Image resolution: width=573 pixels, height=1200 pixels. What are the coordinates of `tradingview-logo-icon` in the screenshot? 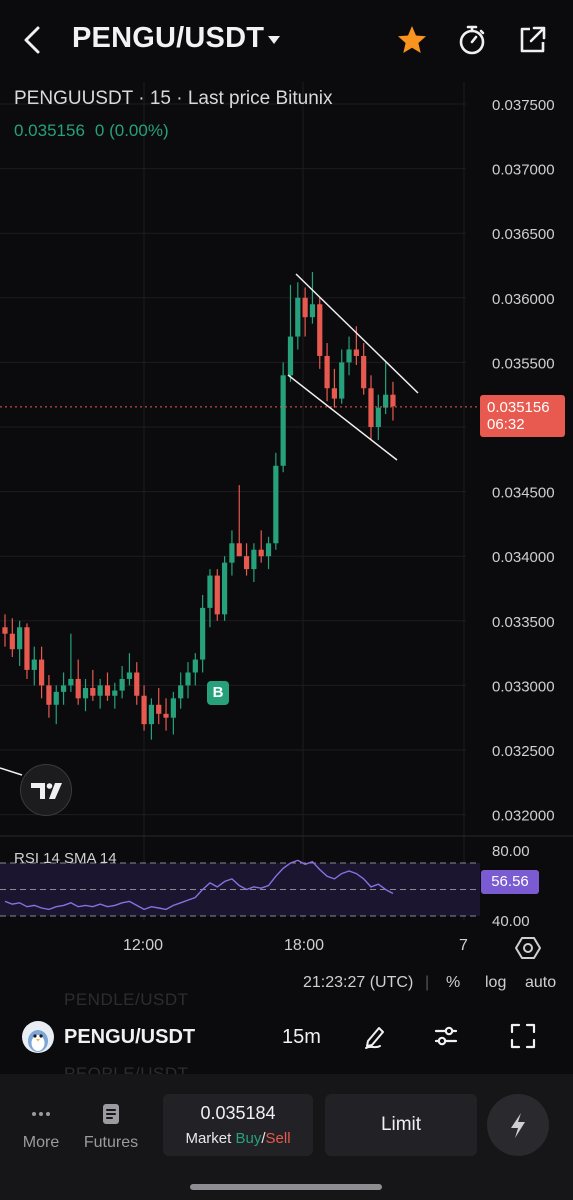 It's located at (46, 791).